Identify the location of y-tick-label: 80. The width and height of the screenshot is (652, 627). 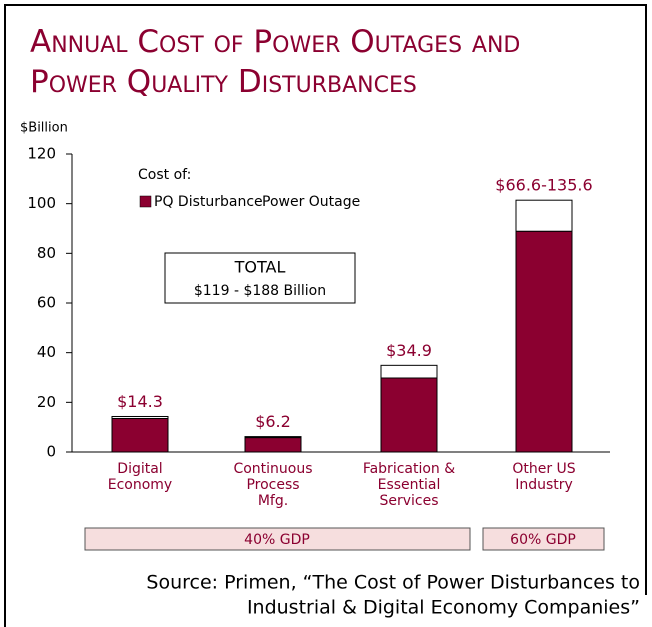
(46, 253).